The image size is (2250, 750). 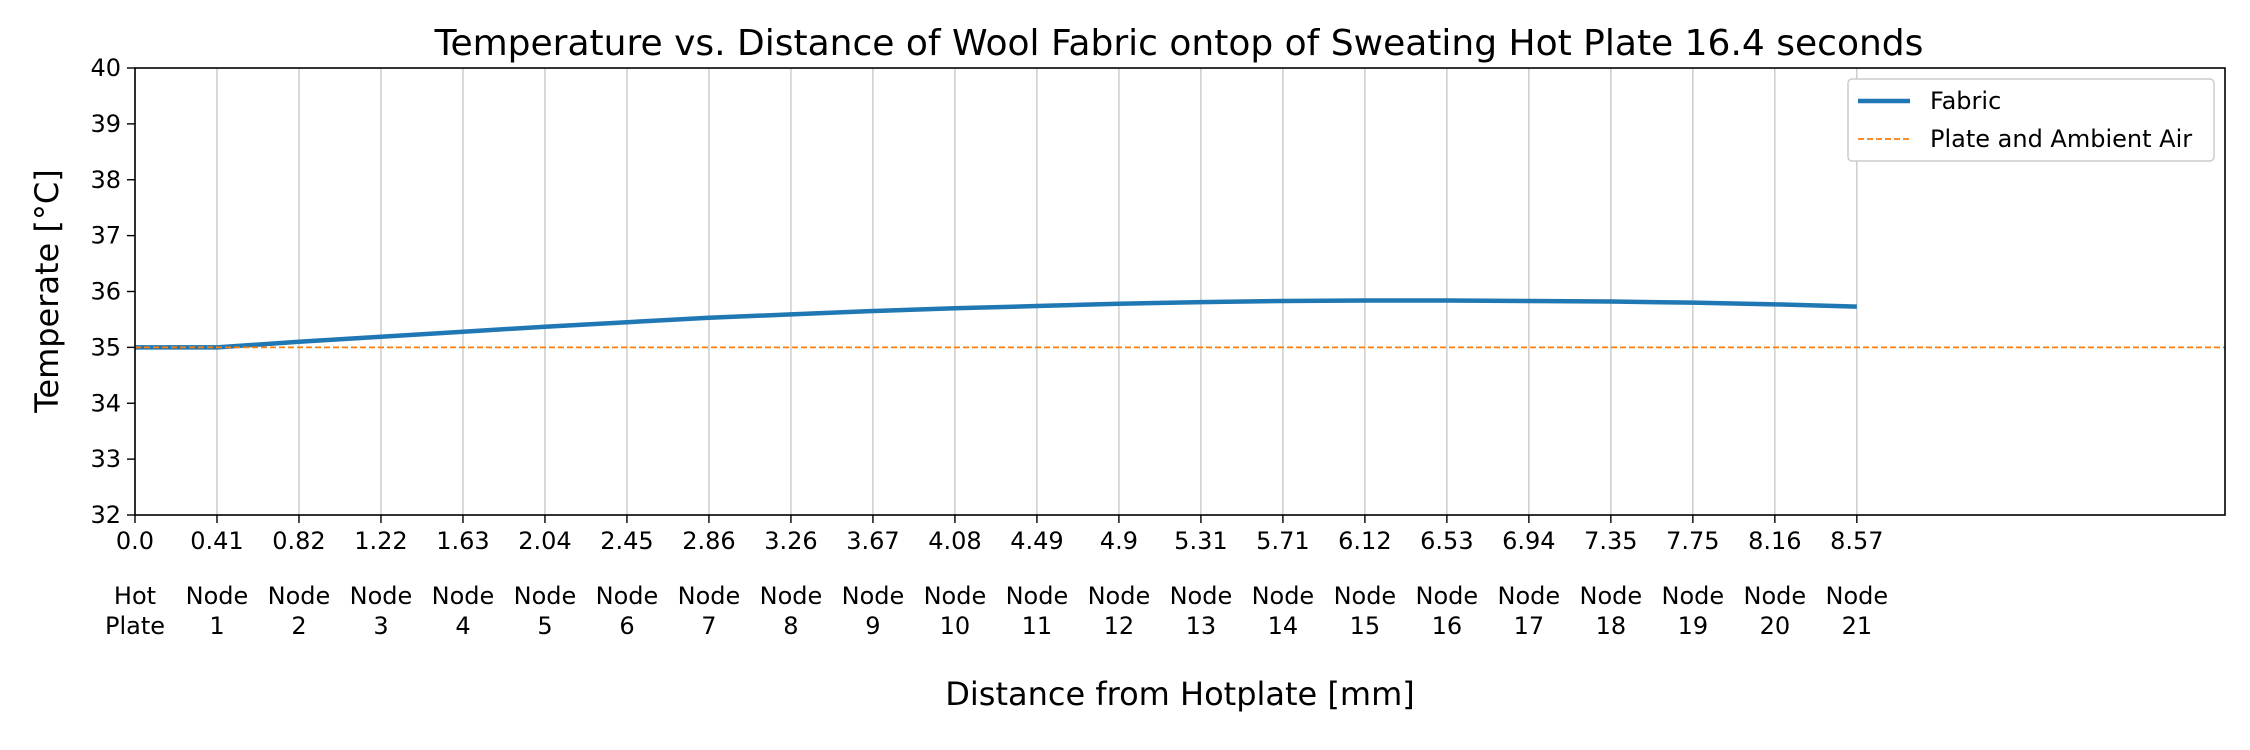 What do you see at coordinates (1036, 541) in the screenshot?
I see `x-tick-label: 4.49` at bounding box center [1036, 541].